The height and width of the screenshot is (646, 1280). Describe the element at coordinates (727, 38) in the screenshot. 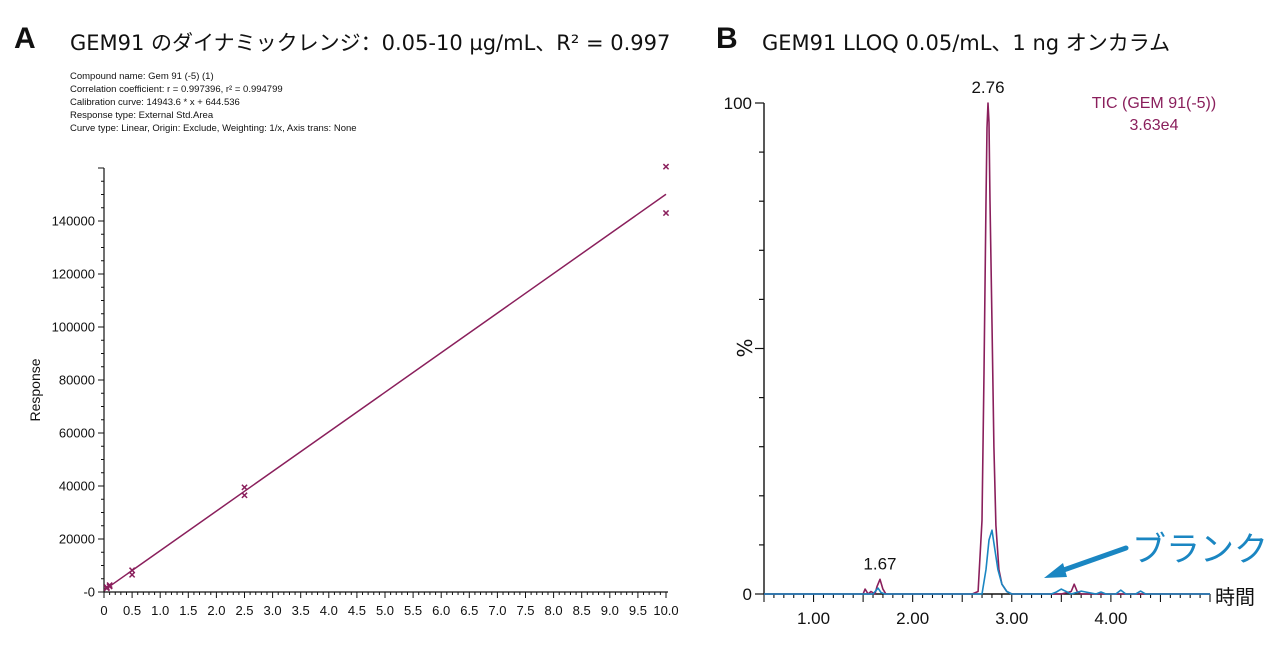

I see `panel-b-letter: B` at that location.